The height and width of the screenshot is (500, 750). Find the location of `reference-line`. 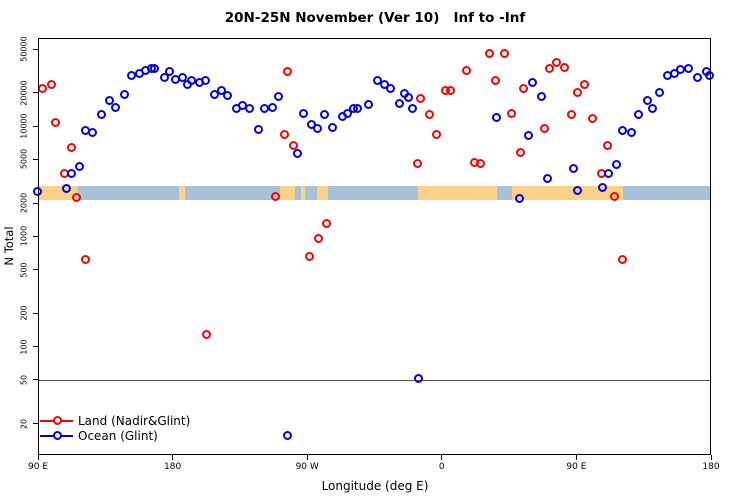

reference-line is located at coordinates (374, 380).